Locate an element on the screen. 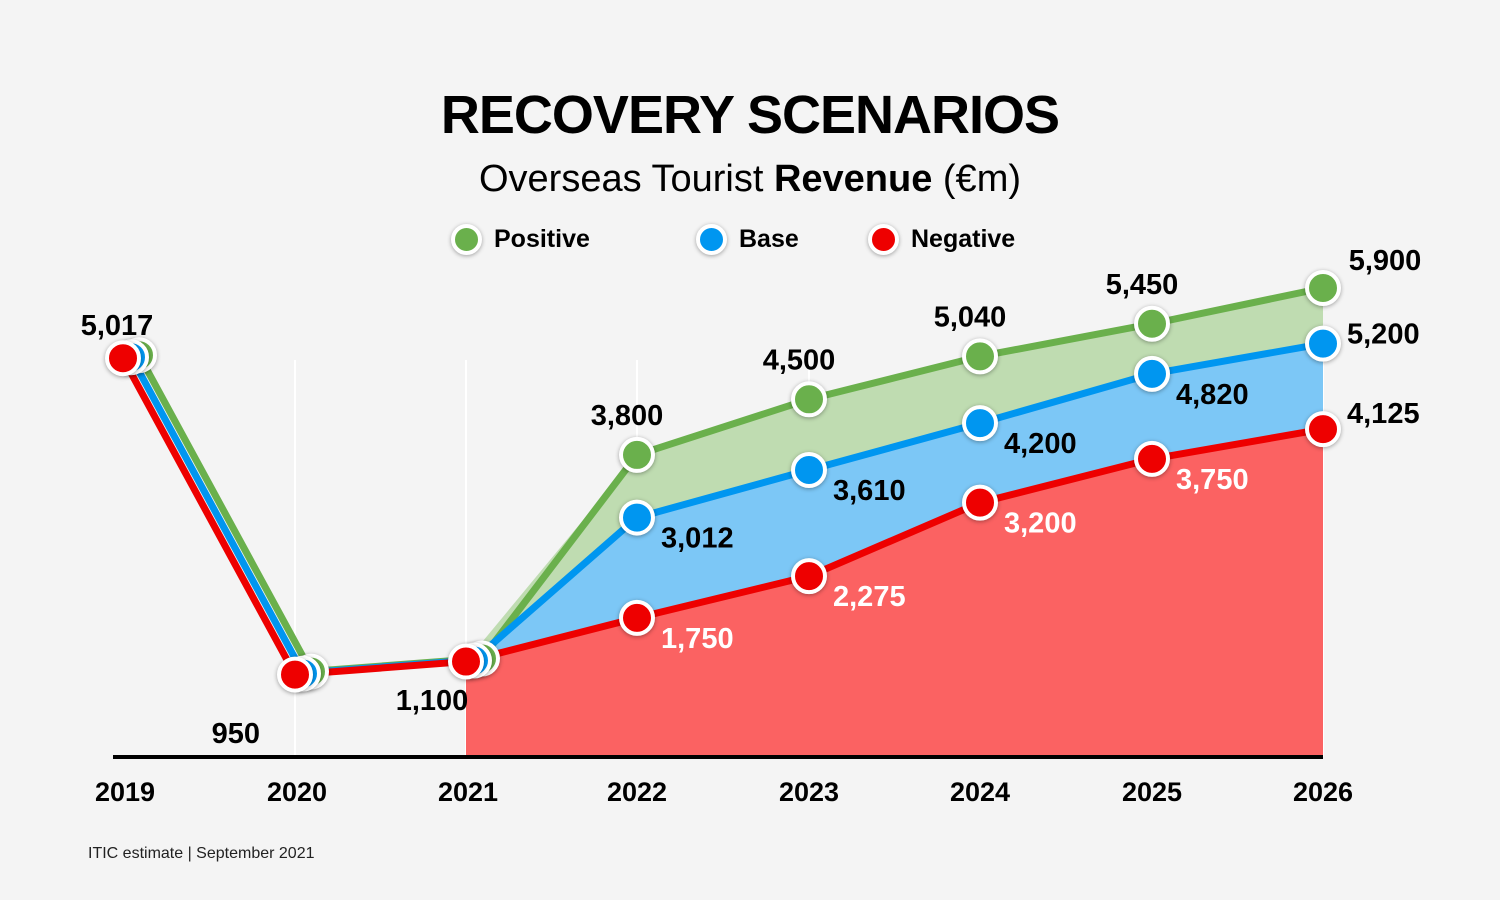  negative-label-2025: 3,750 is located at coordinates (1212, 480).